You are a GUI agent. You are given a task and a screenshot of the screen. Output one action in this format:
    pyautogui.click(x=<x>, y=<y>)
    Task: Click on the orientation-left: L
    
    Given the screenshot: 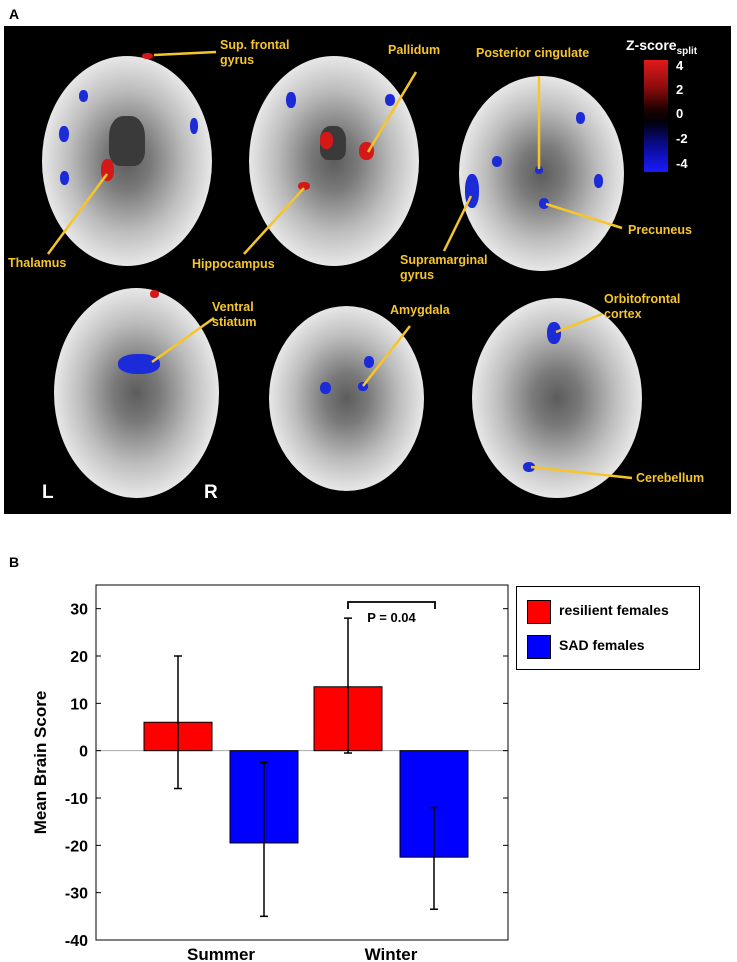 What is the action you would take?
    pyautogui.click(x=48, y=492)
    